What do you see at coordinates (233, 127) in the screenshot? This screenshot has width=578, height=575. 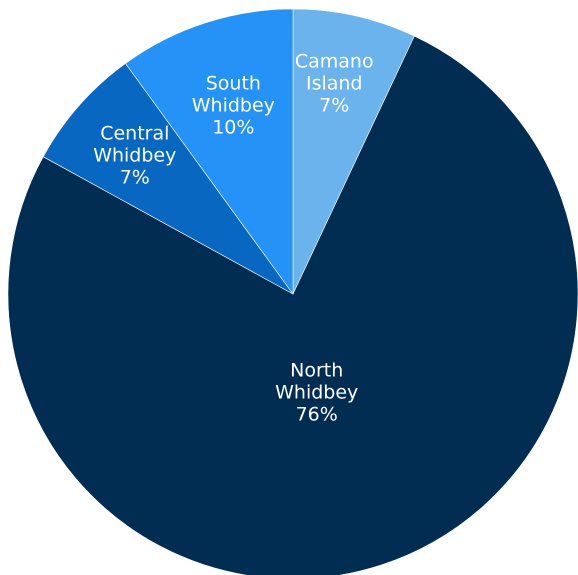 I see `pie-slice-percent: 10%` at bounding box center [233, 127].